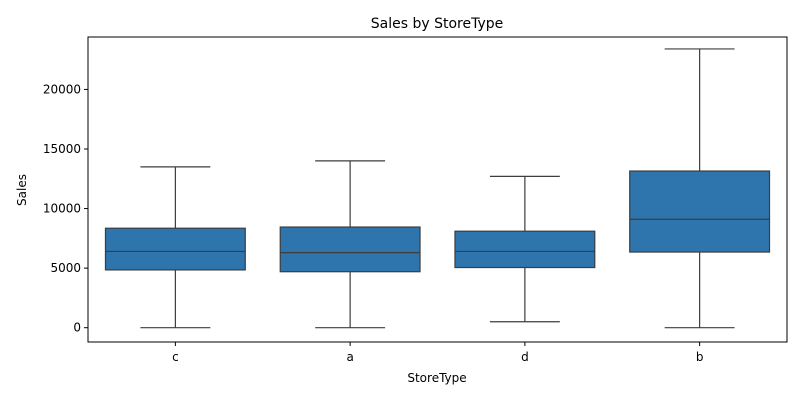 This screenshot has width=800, height=400. Describe the element at coordinates (436, 378) in the screenshot. I see `x-axis-title: StoreType` at that location.